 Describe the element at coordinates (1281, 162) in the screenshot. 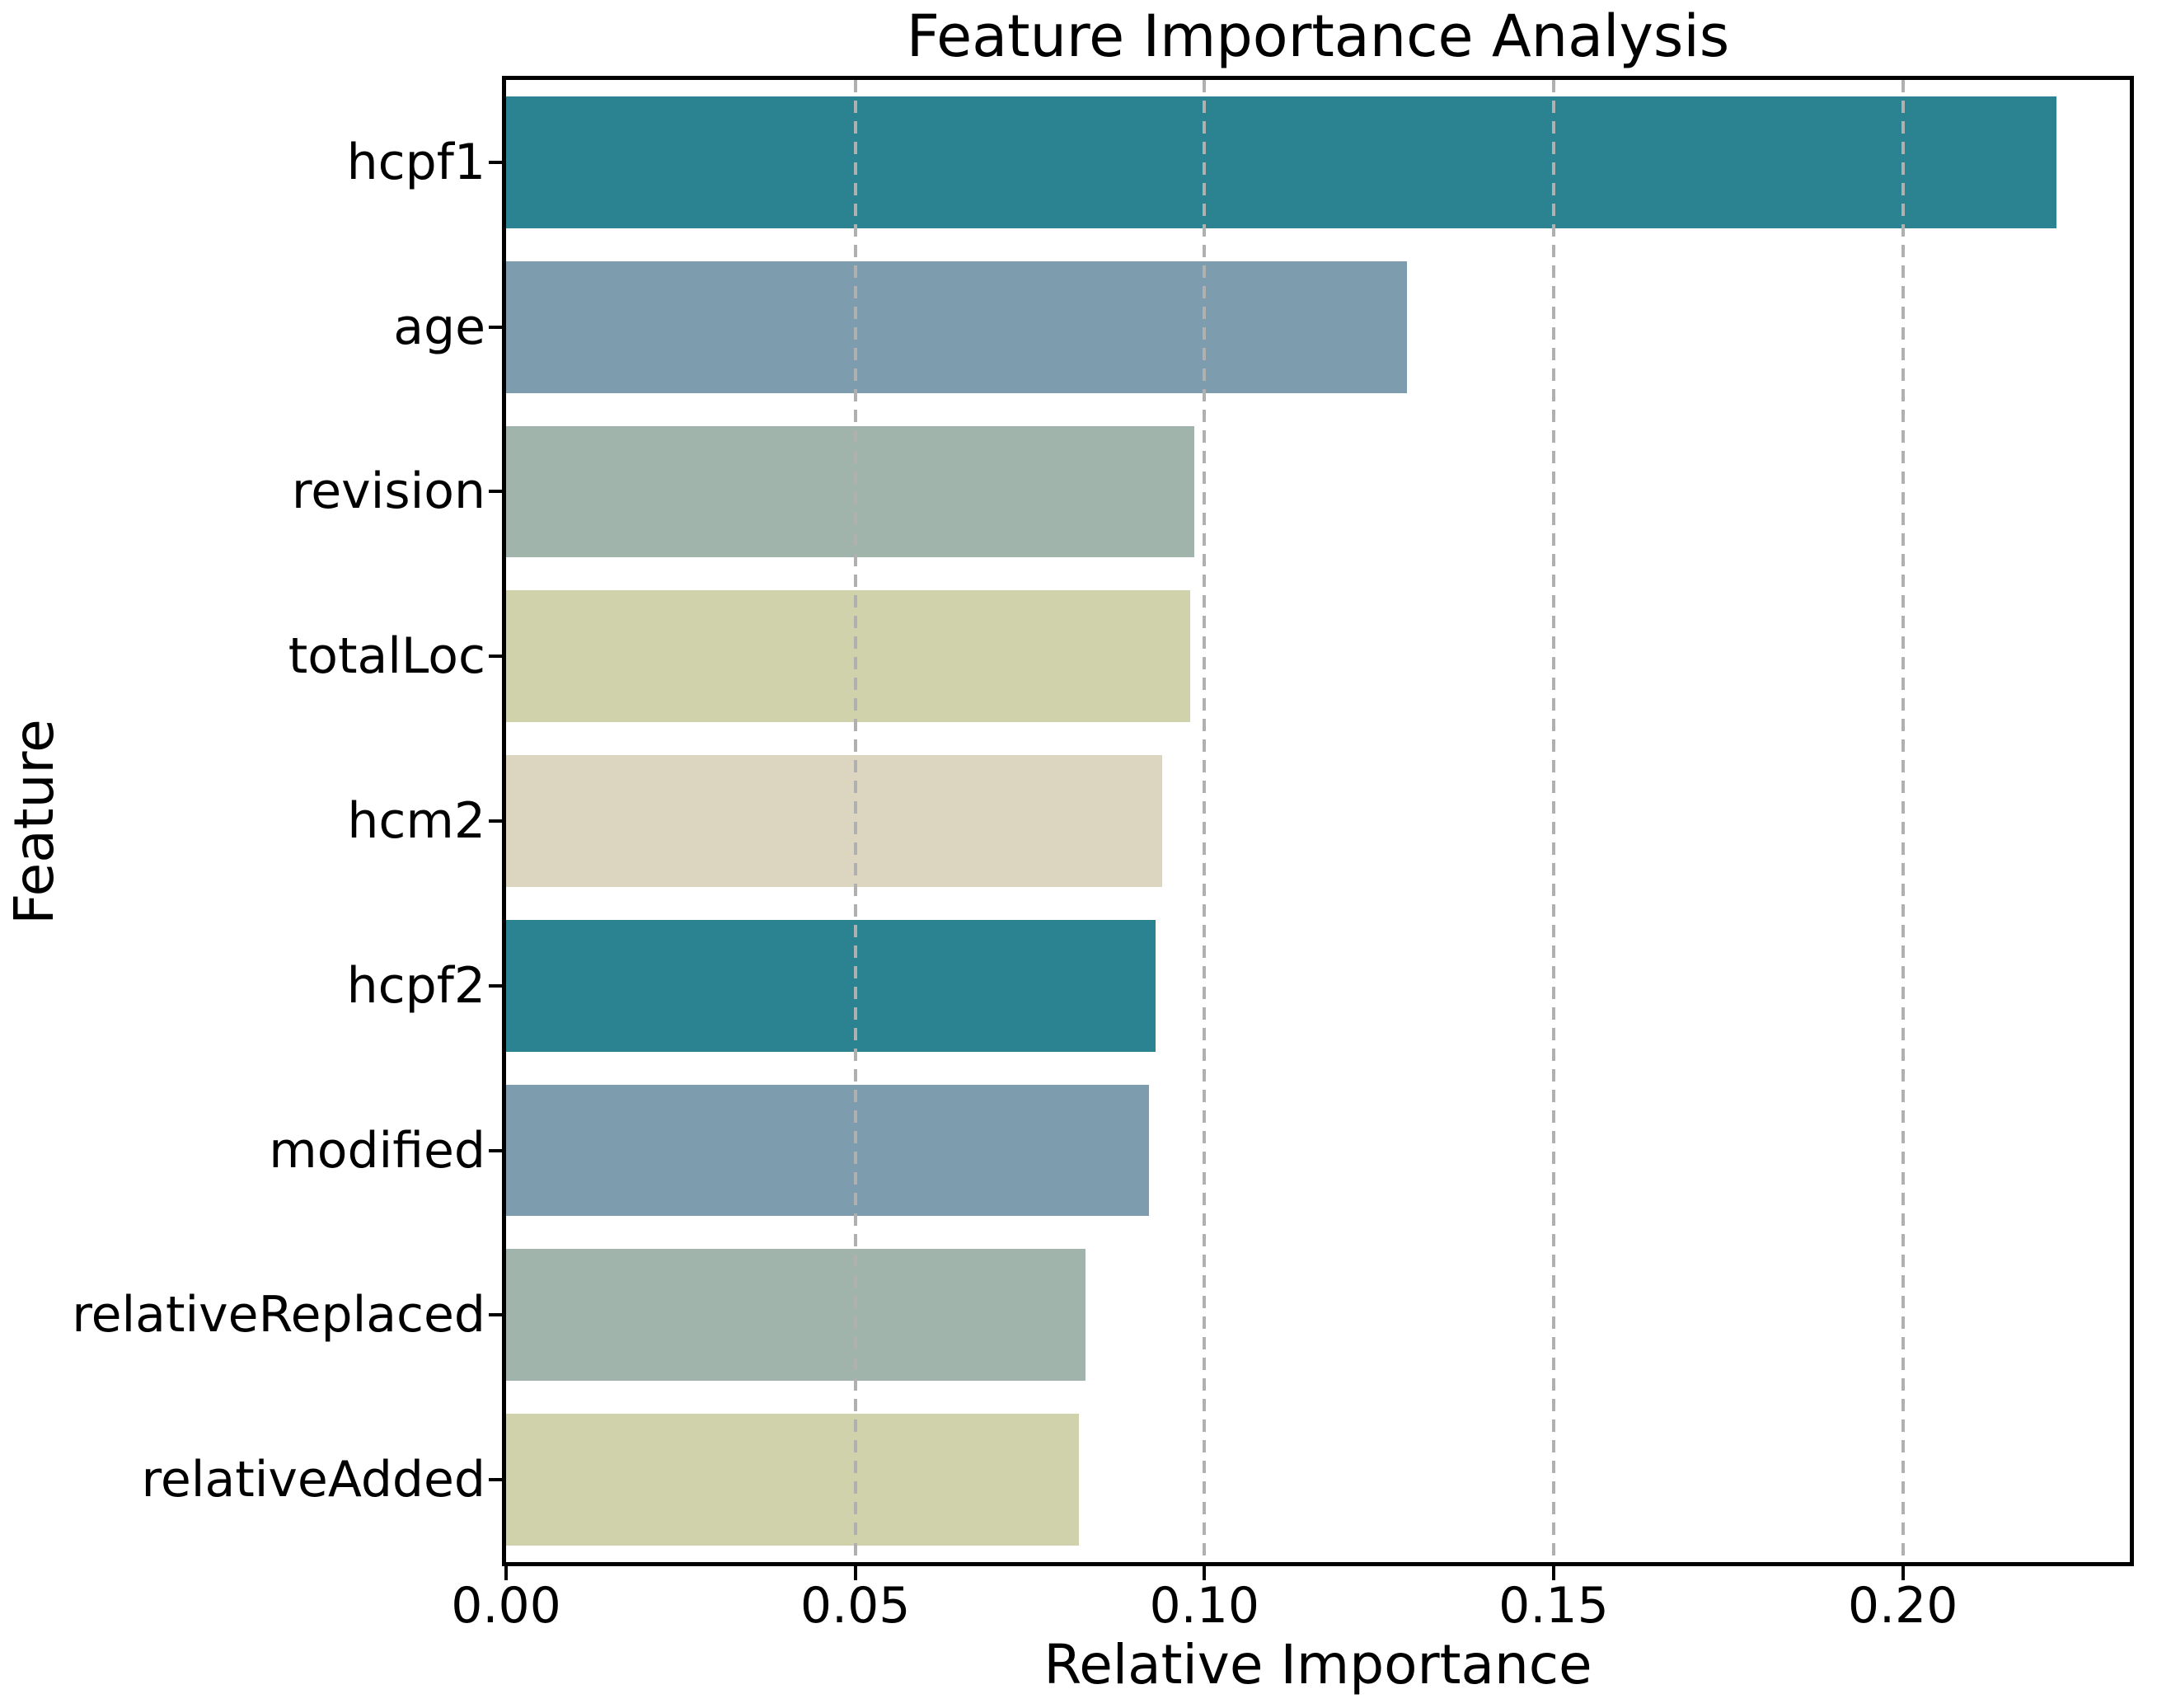

I see `bar-hcpf1` at that location.